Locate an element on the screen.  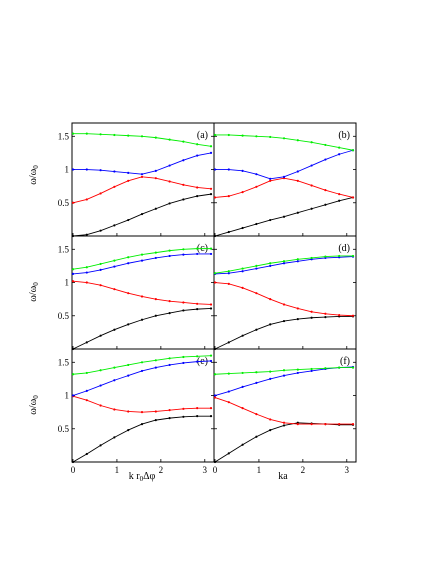
y-tick-label-c-1: 0.5 is located at coordinates (64, 316).